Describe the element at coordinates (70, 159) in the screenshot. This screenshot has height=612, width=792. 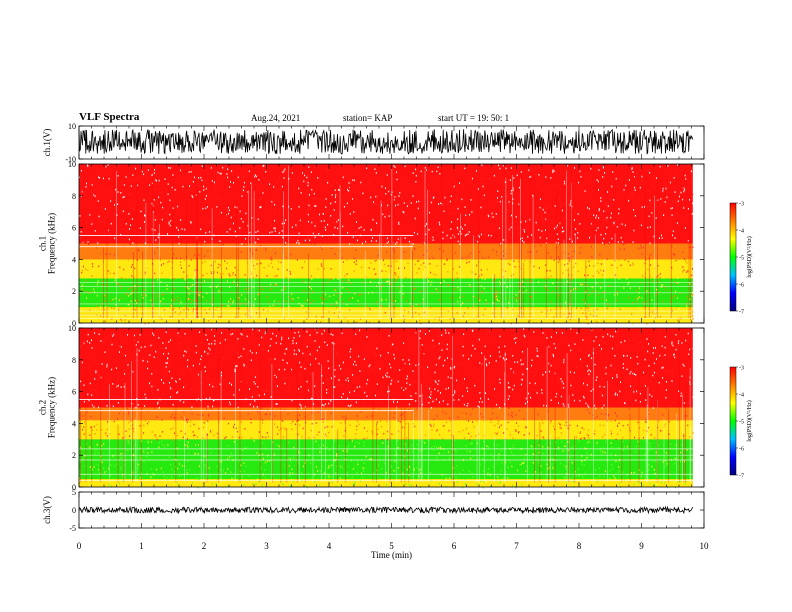
I see `y-tick-label: -10` at that location.